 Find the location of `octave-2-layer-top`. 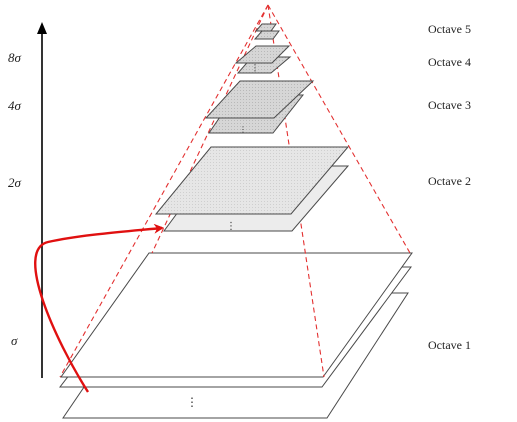

octave-2-layer-top is located at coordinates (252, 180).